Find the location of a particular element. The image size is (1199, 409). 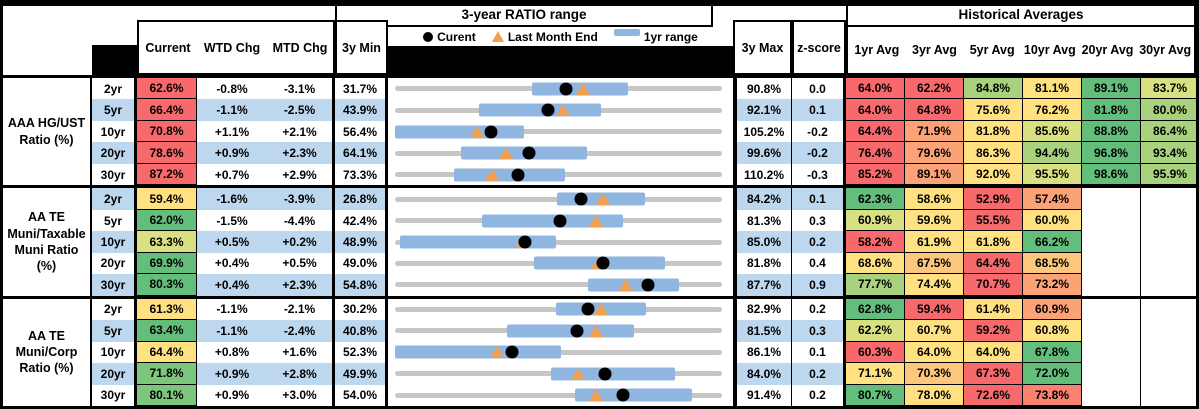

avg-cell: 78.0% is located at coordinates (933, 395).